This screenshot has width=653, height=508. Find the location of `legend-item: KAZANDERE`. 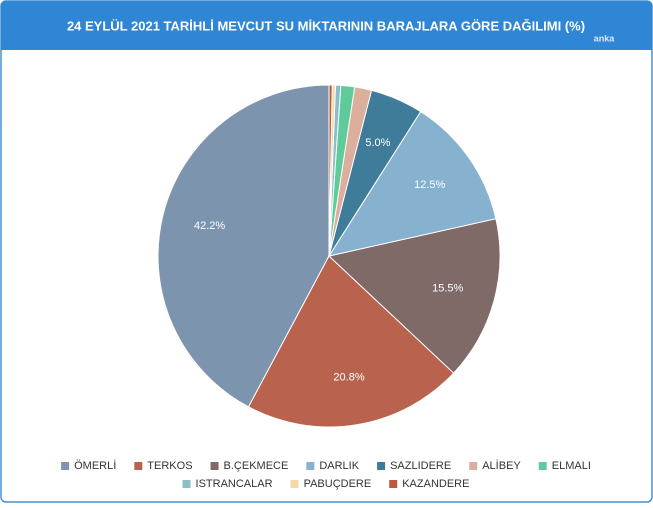

legend-item: KAZANDERE is located at coordinates (429, 484).